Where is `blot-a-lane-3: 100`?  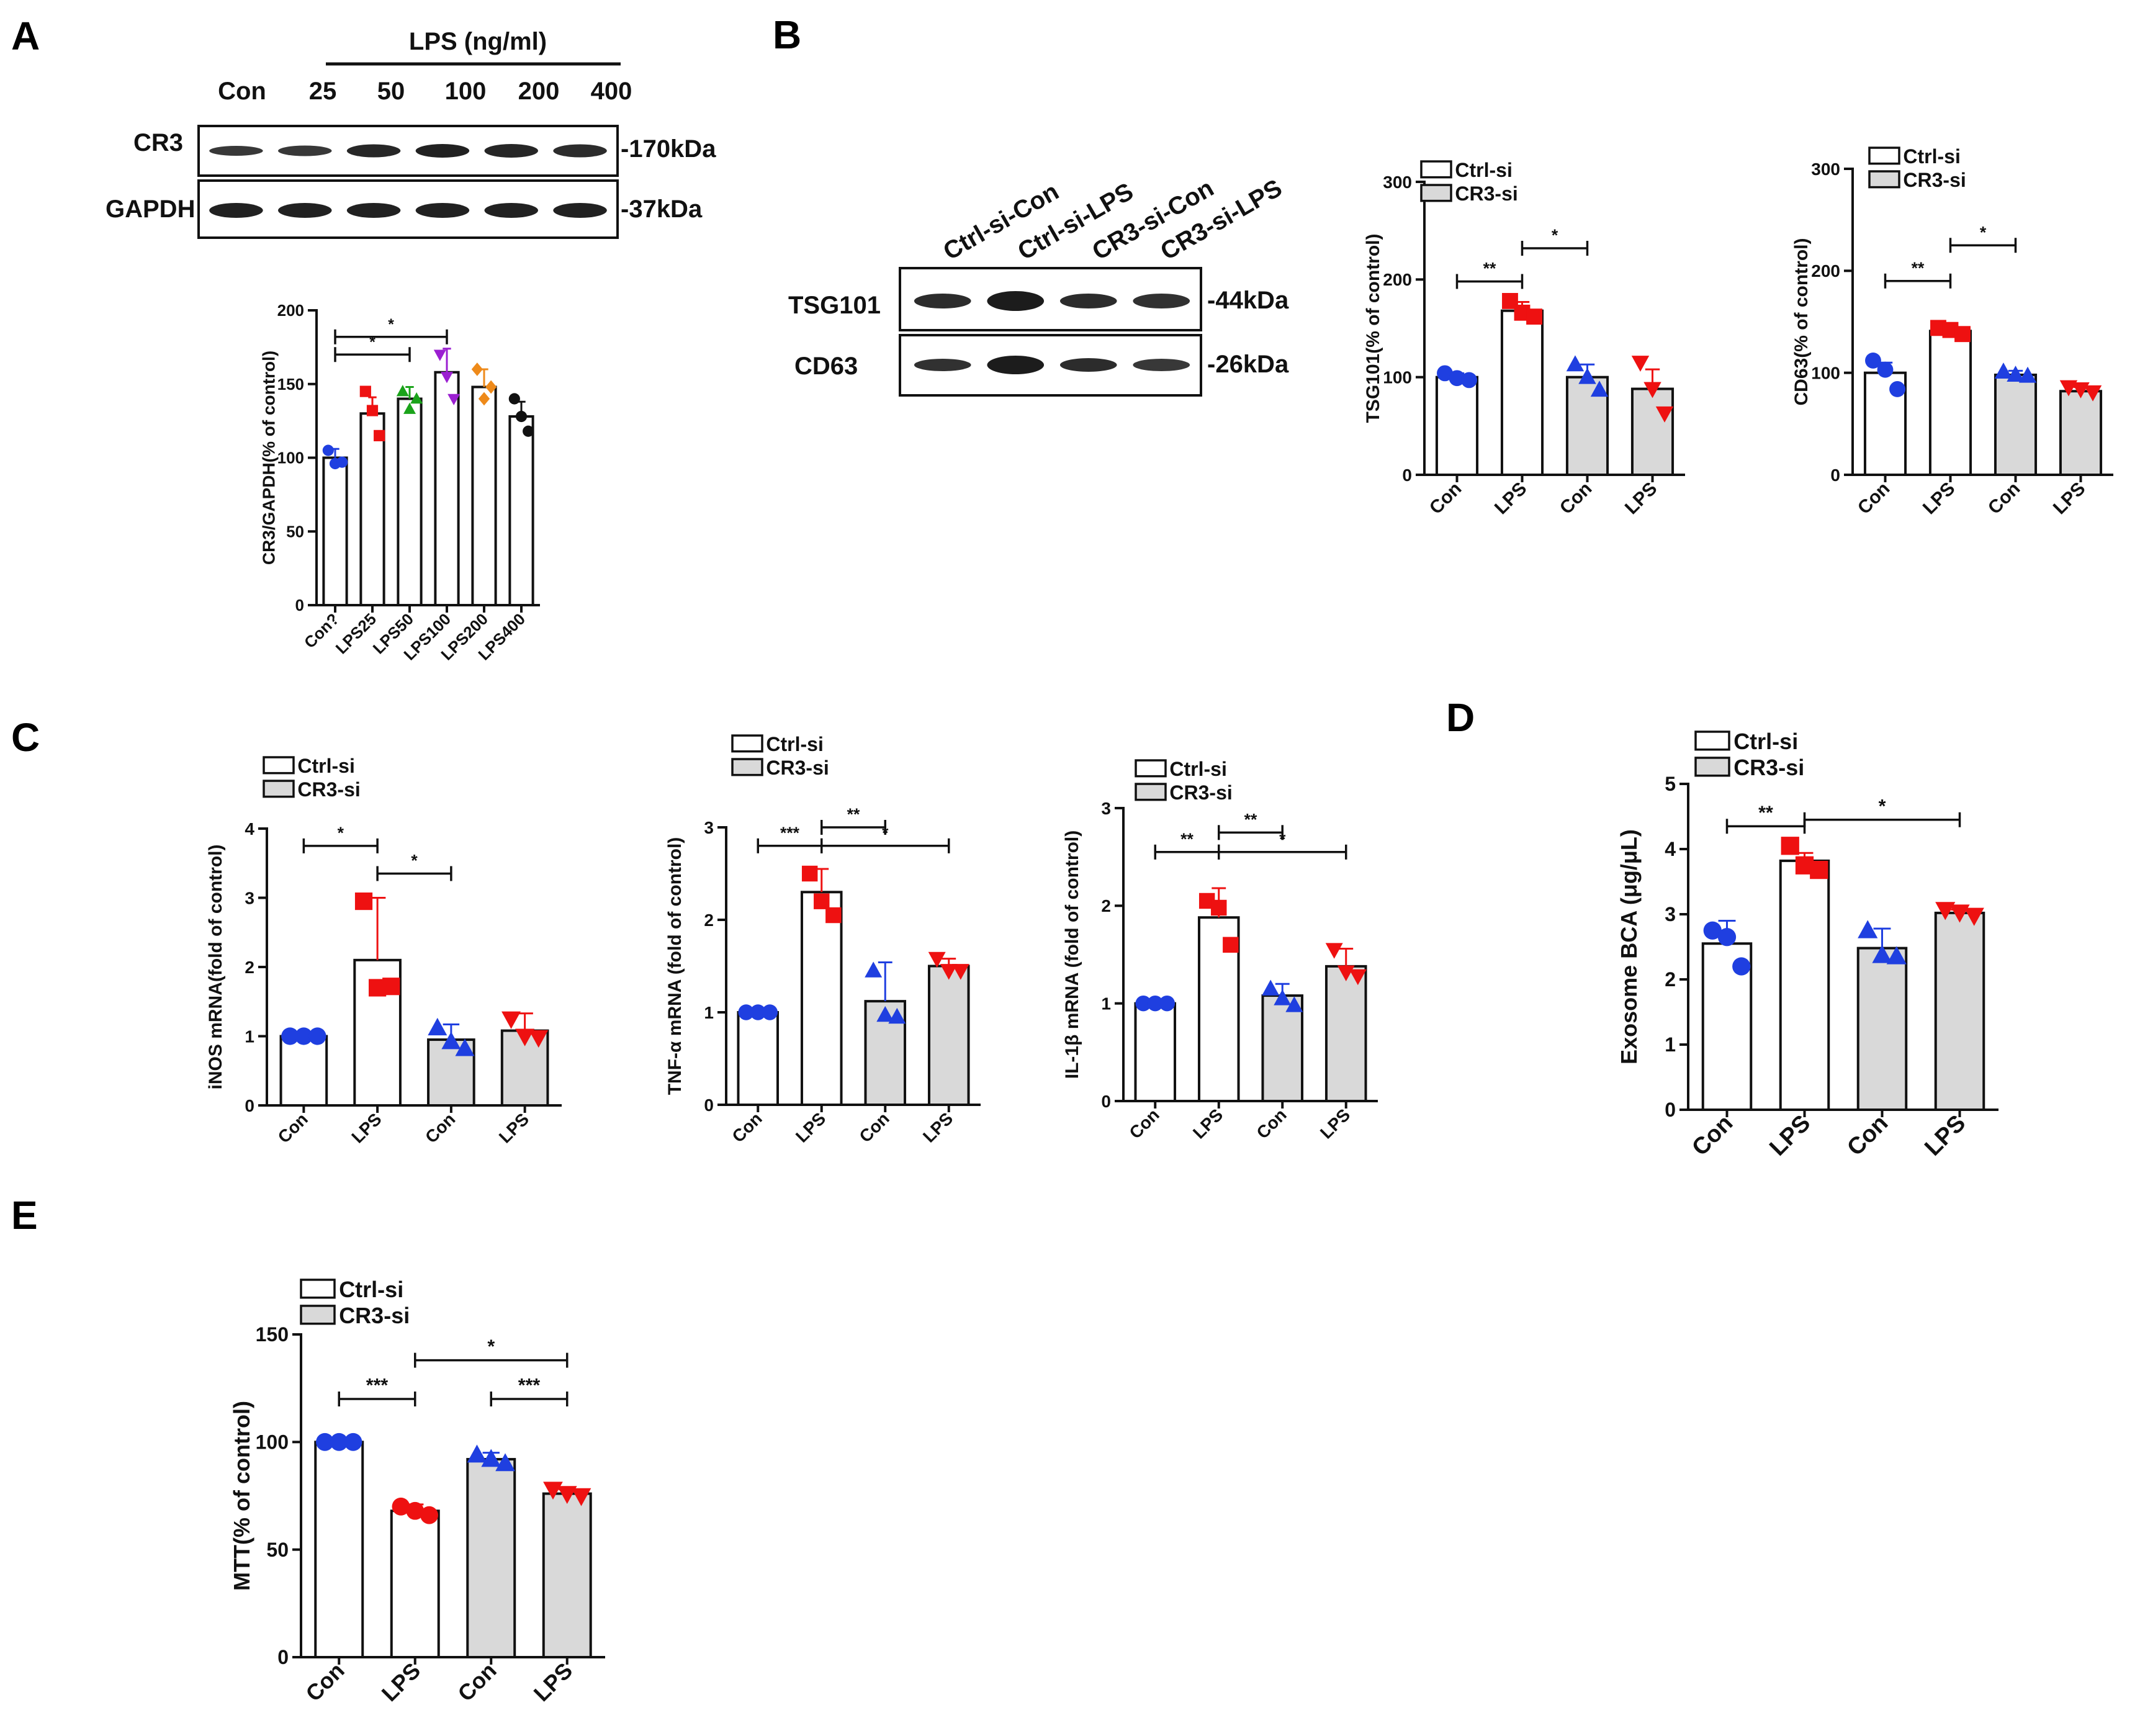 blot-a-lane-3: 100 is located at coordinates (466, 91).